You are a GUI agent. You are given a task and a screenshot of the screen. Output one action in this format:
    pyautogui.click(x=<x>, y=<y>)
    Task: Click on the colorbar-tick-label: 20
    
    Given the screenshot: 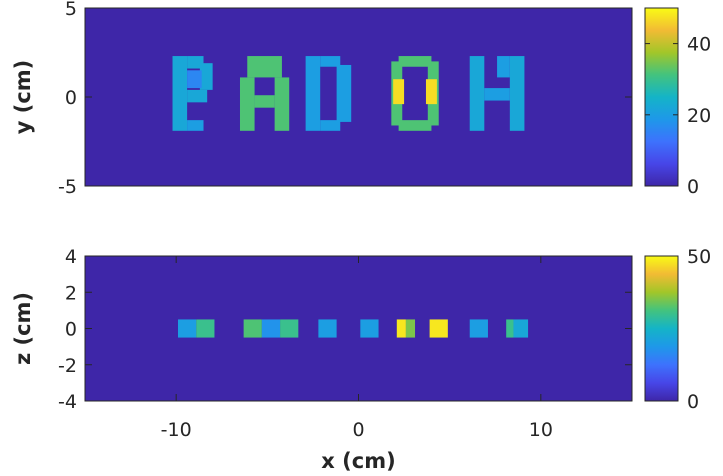 What is the action you would take?
    pyautogui.click(x=699, y=116)
    